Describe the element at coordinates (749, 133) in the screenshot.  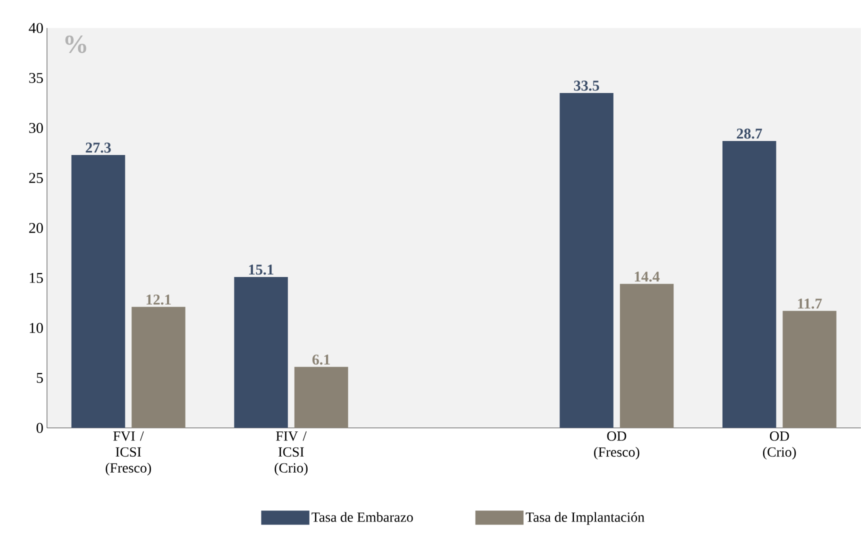
I see `data-label: 28.7` at that location.